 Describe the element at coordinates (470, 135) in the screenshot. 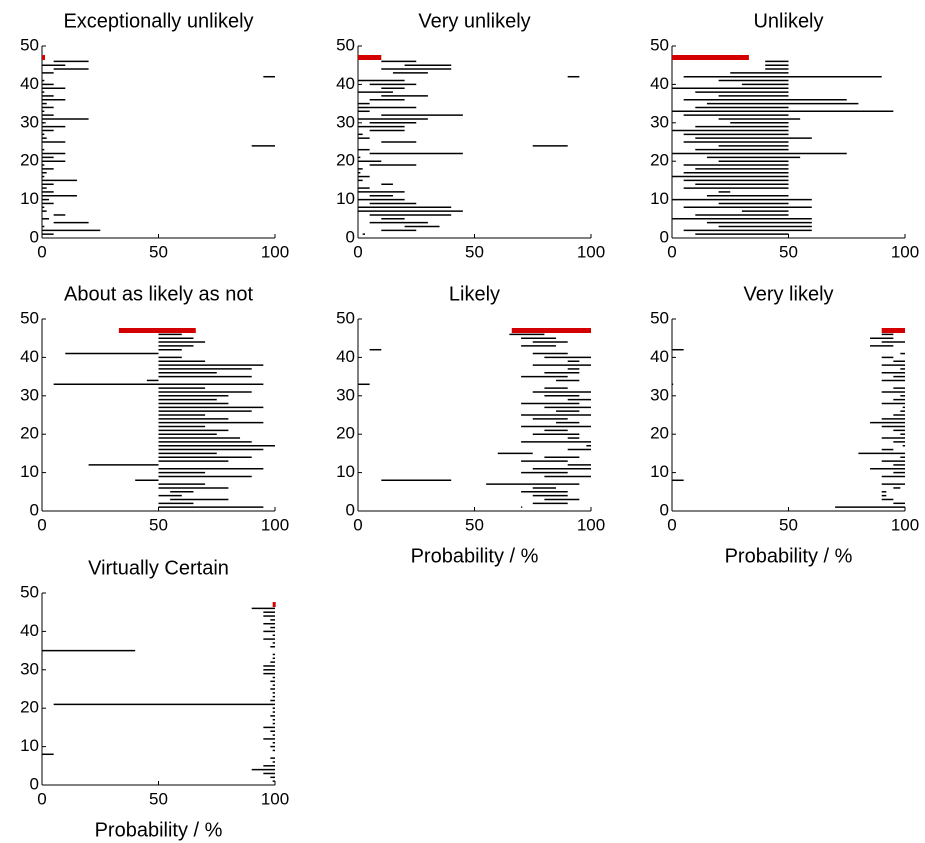

I see `panel: Very unlikely 0 10 20 30 40 50 0 50 100` at that location.